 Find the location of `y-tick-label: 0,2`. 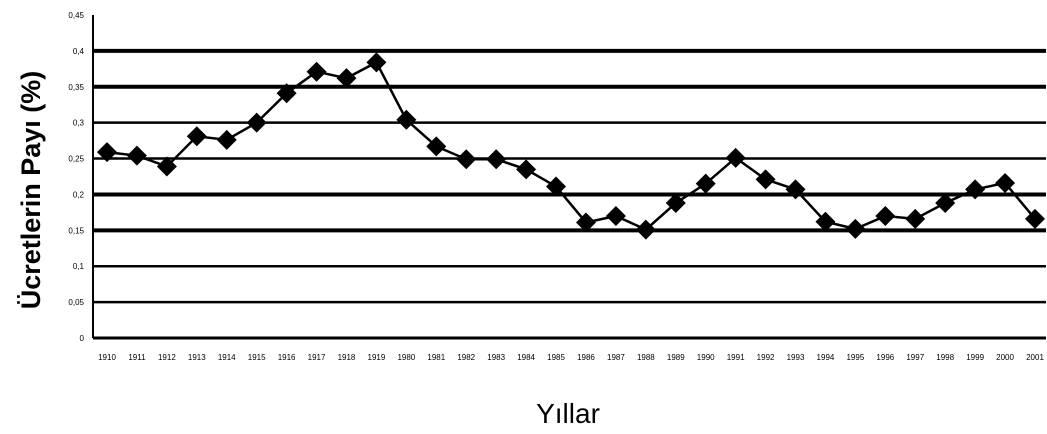

y-tick-label: 0,2 is located at coordinates (79, 194).